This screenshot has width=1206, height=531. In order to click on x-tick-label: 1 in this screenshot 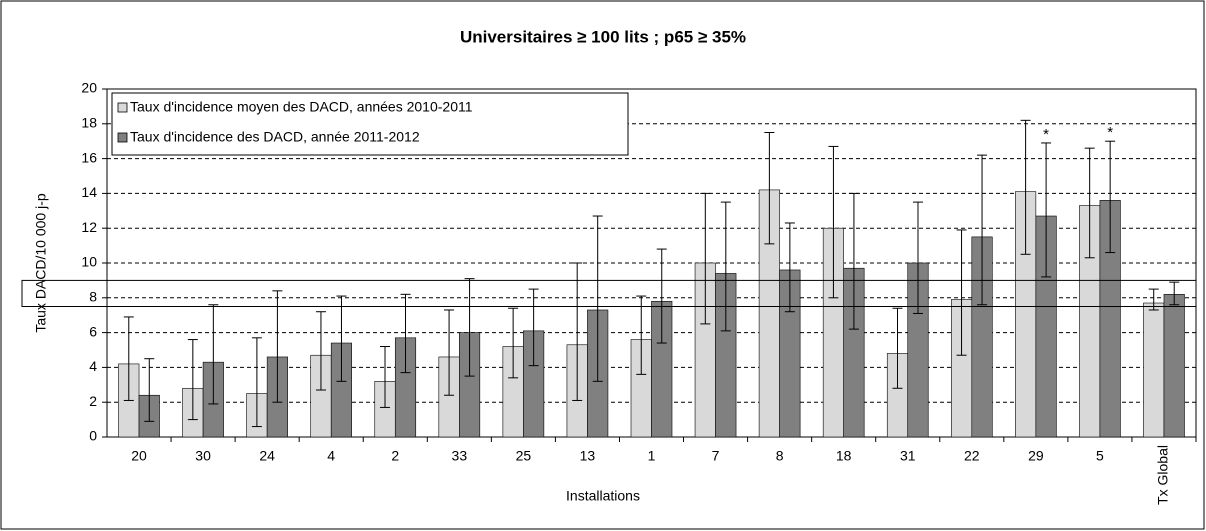, I will do `click(652, 456)`.